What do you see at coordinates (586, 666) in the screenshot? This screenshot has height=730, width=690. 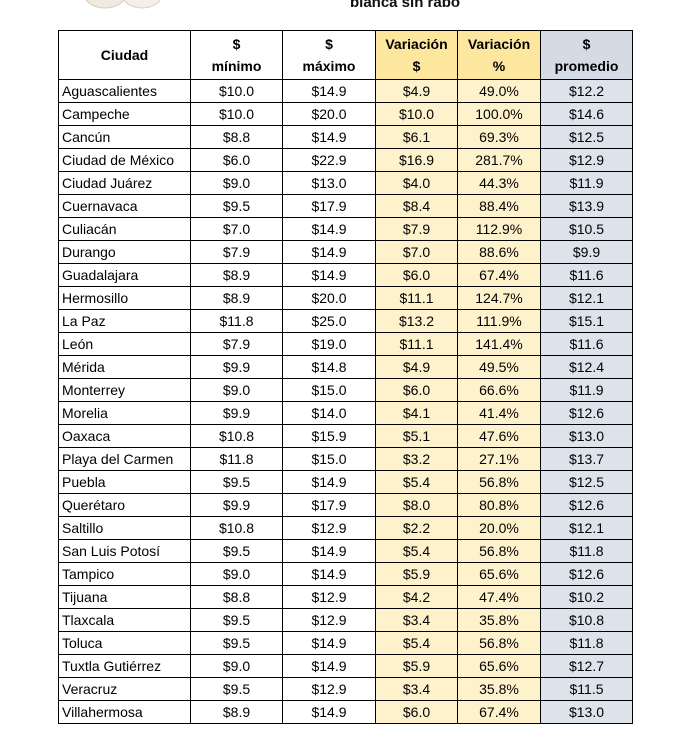 I see `table-cell: $12.7` at bounding box center [586, 666].